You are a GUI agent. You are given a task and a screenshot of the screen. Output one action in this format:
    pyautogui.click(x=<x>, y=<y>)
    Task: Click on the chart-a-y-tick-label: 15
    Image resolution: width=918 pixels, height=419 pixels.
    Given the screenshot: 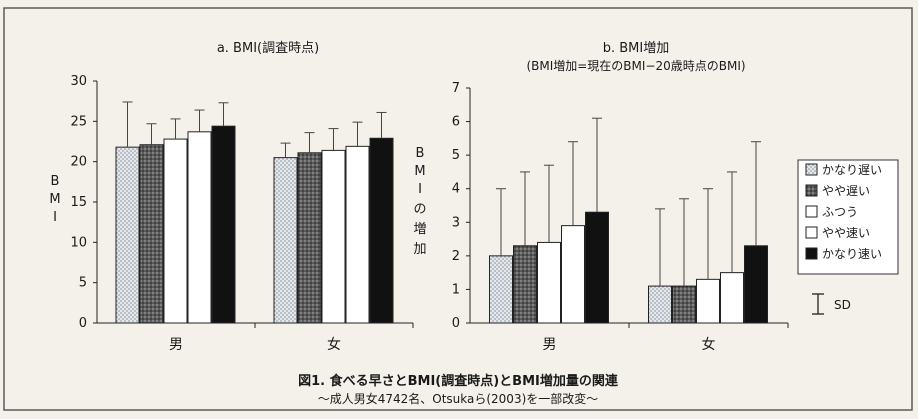 What is the action you would take?
    pyautogui.click(x=78, y=202)
    